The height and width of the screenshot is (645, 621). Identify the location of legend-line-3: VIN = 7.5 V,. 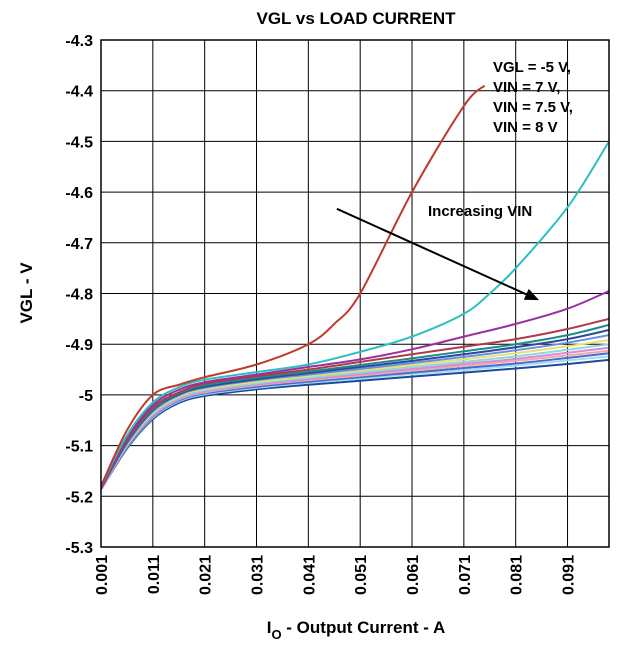
(533, 107).